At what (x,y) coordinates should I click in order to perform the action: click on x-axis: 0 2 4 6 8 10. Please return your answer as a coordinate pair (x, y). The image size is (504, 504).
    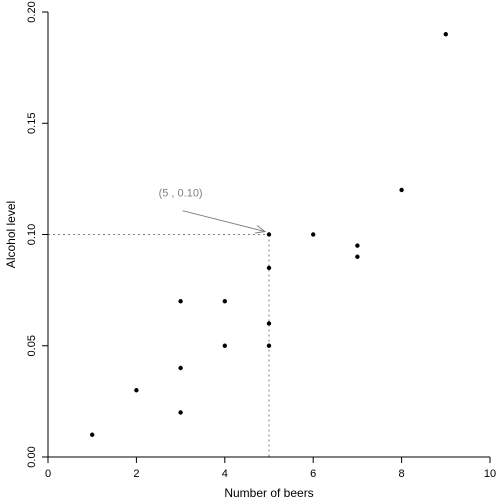
    Looking at the image, I should click on (270, 468).